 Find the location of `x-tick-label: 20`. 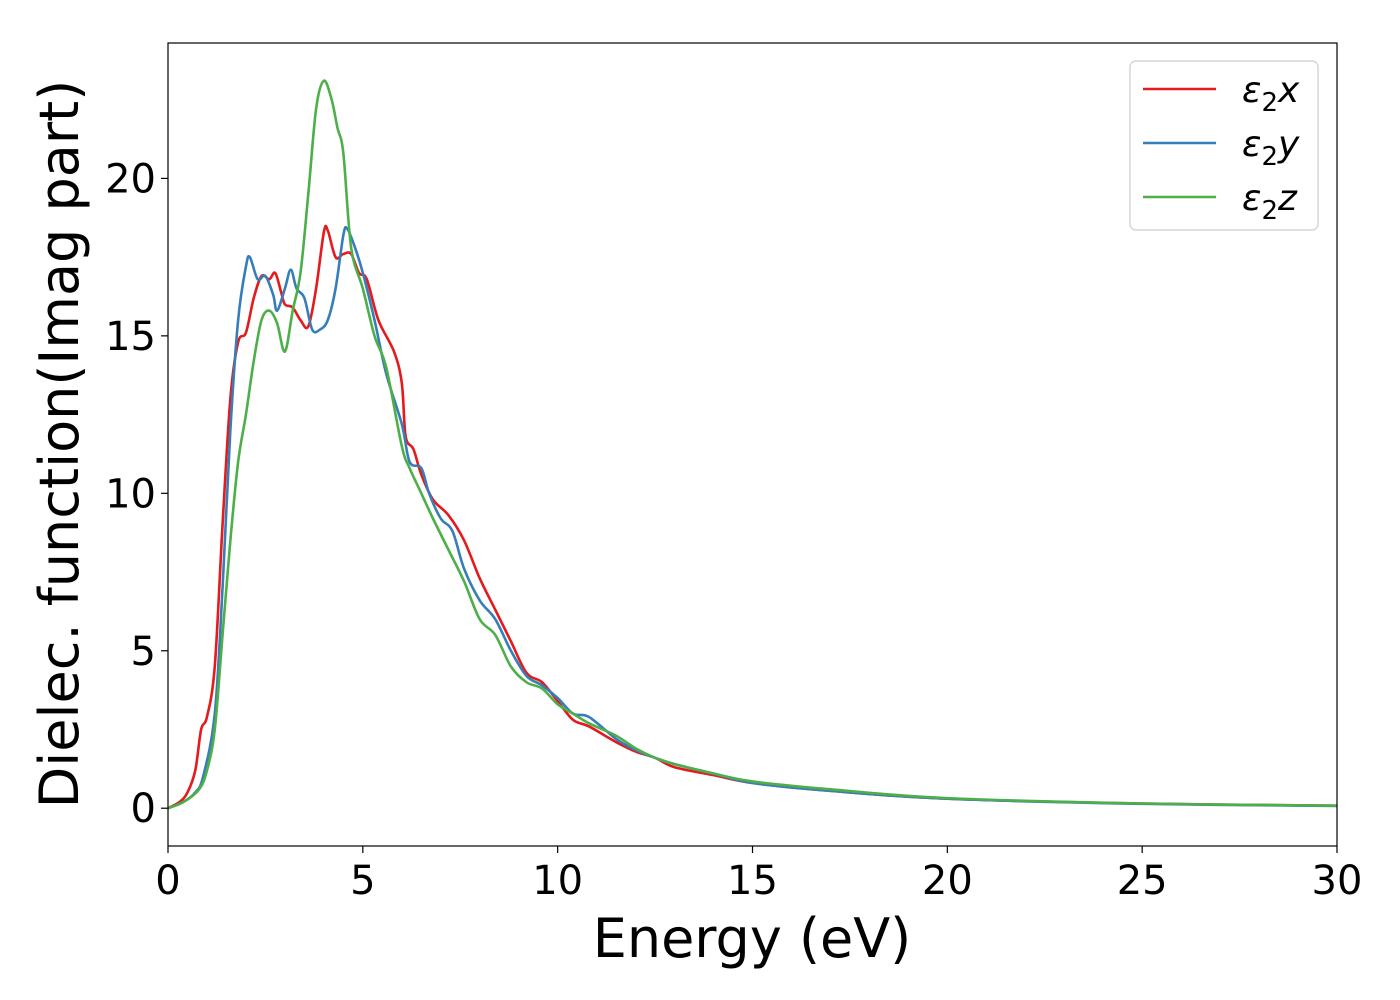

x-tick-label: 20 is located at coordinates (947, 881).